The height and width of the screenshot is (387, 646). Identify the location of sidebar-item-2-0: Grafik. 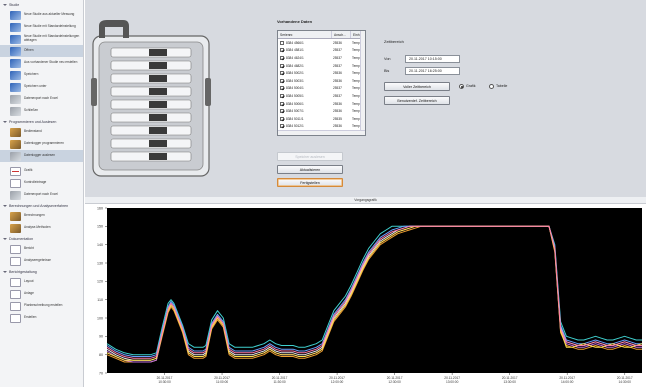
(41, 171).